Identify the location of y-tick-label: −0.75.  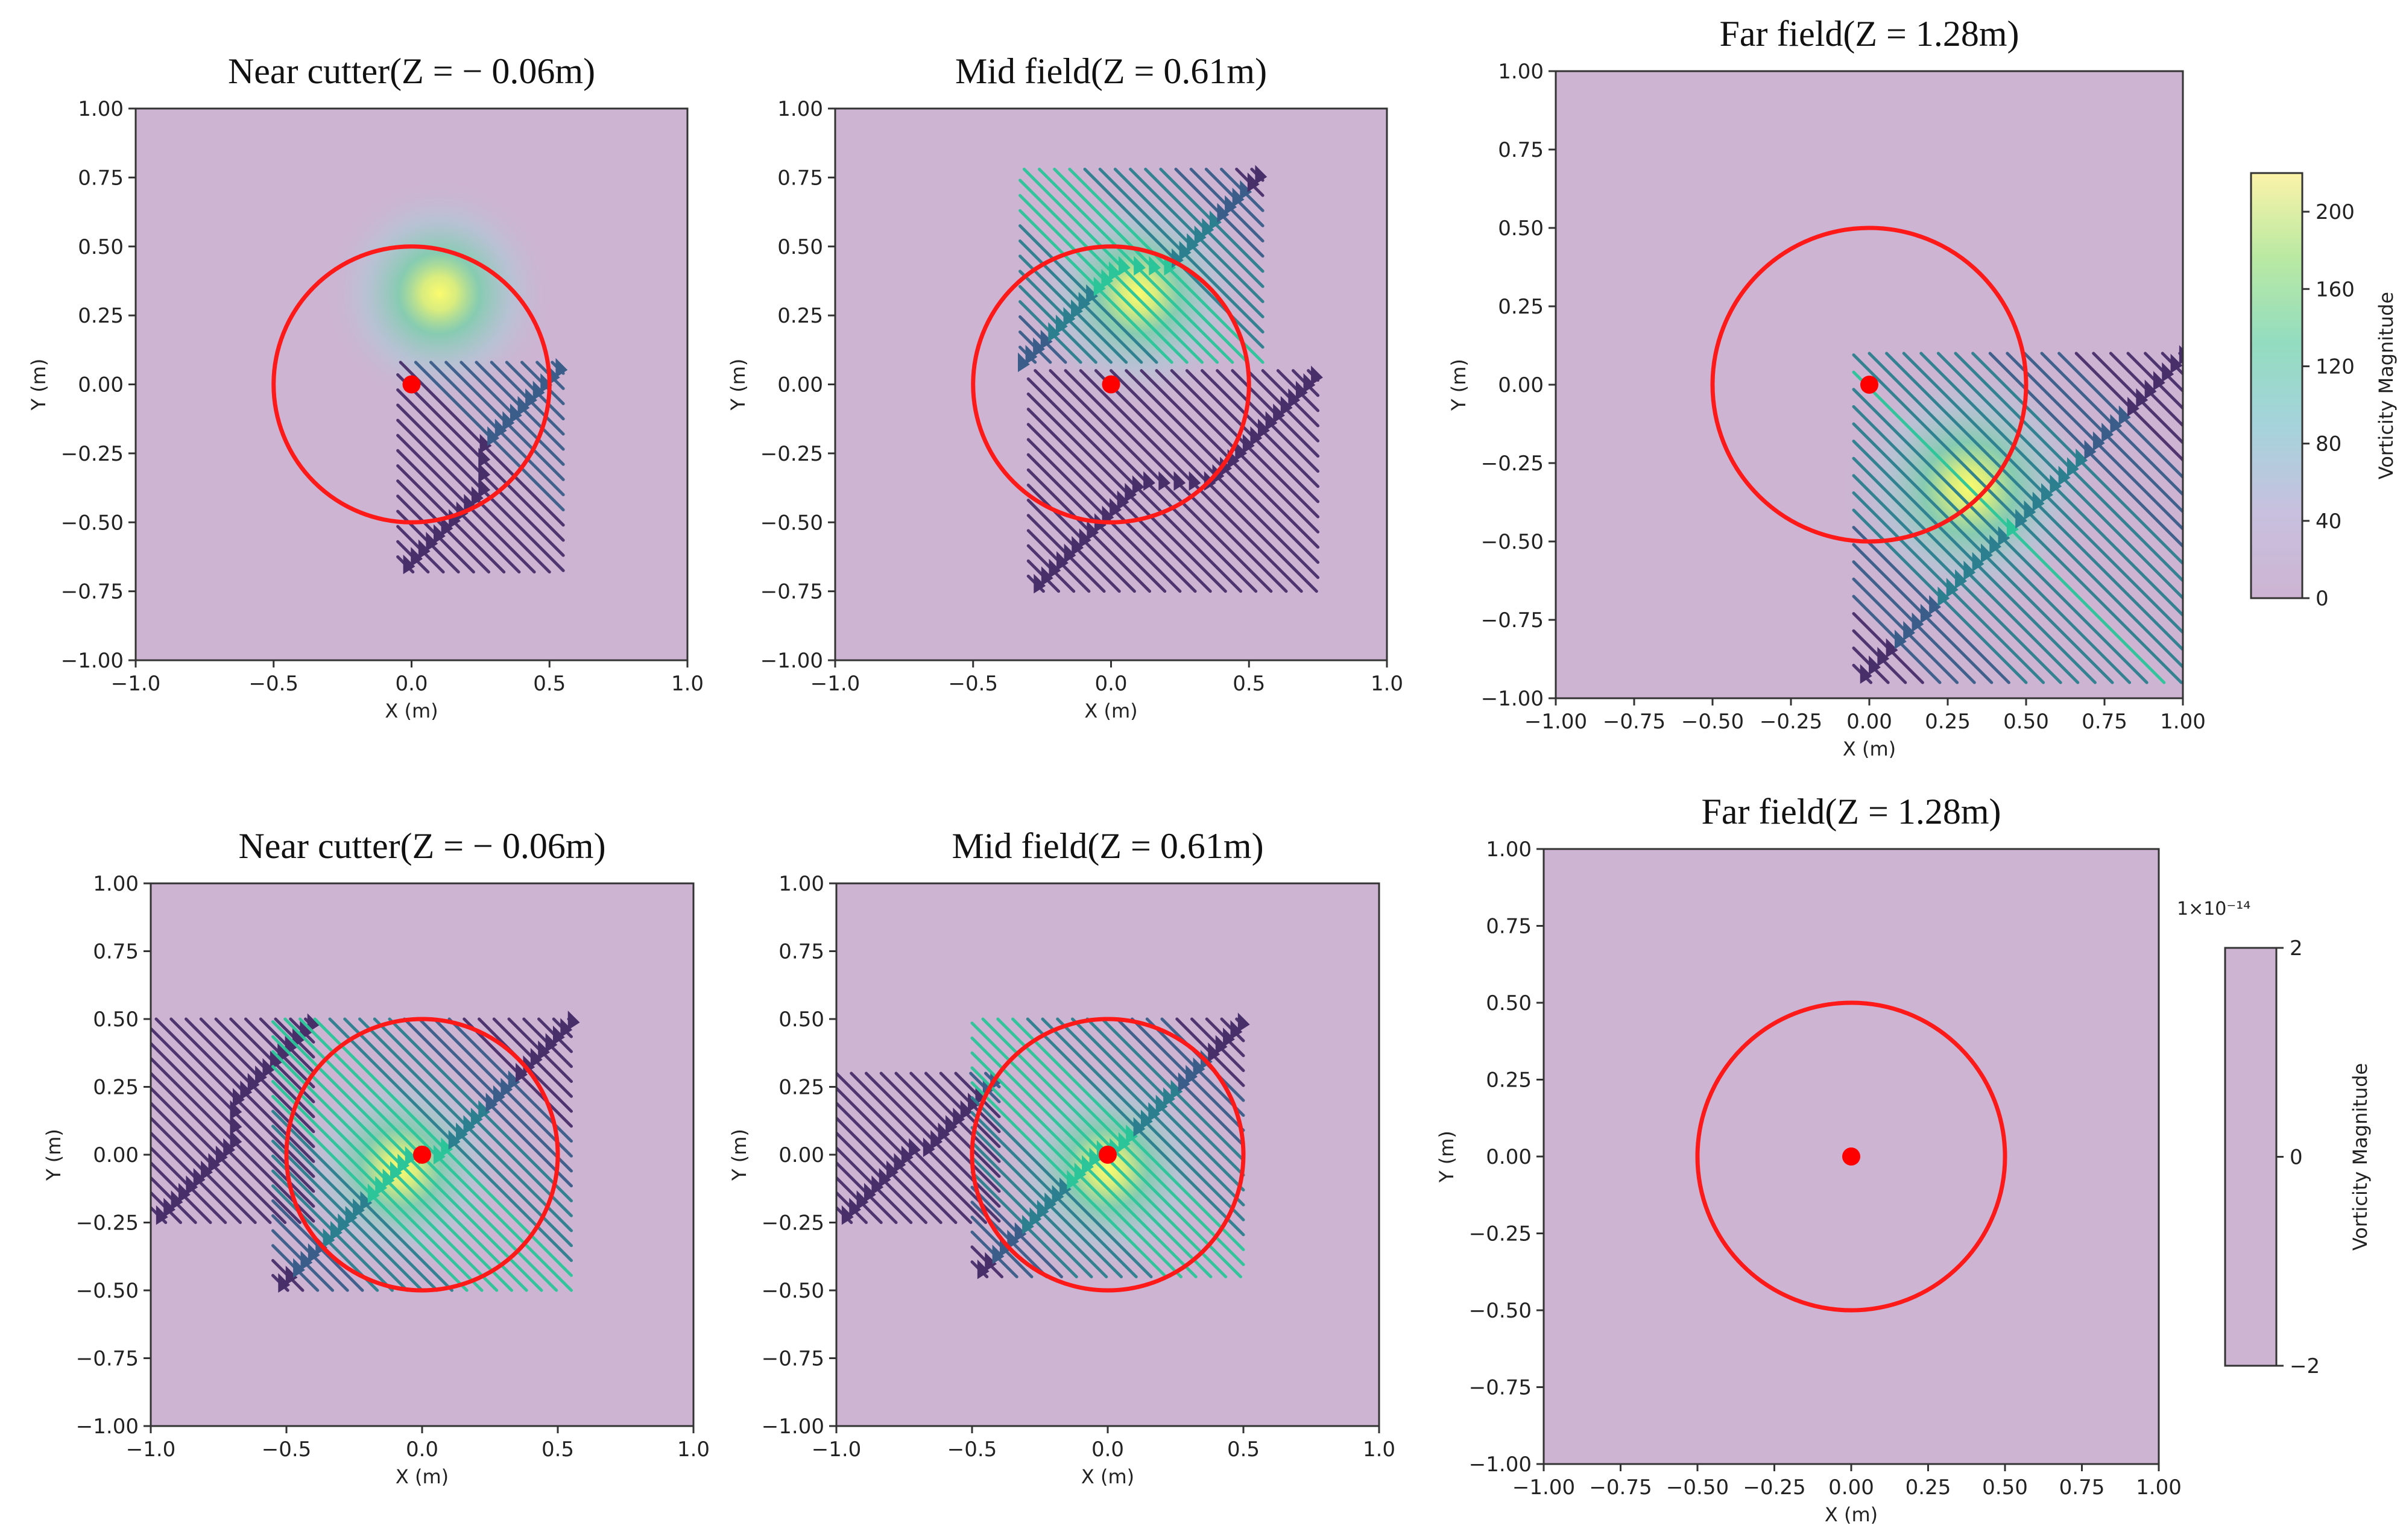
(1500, 1388).